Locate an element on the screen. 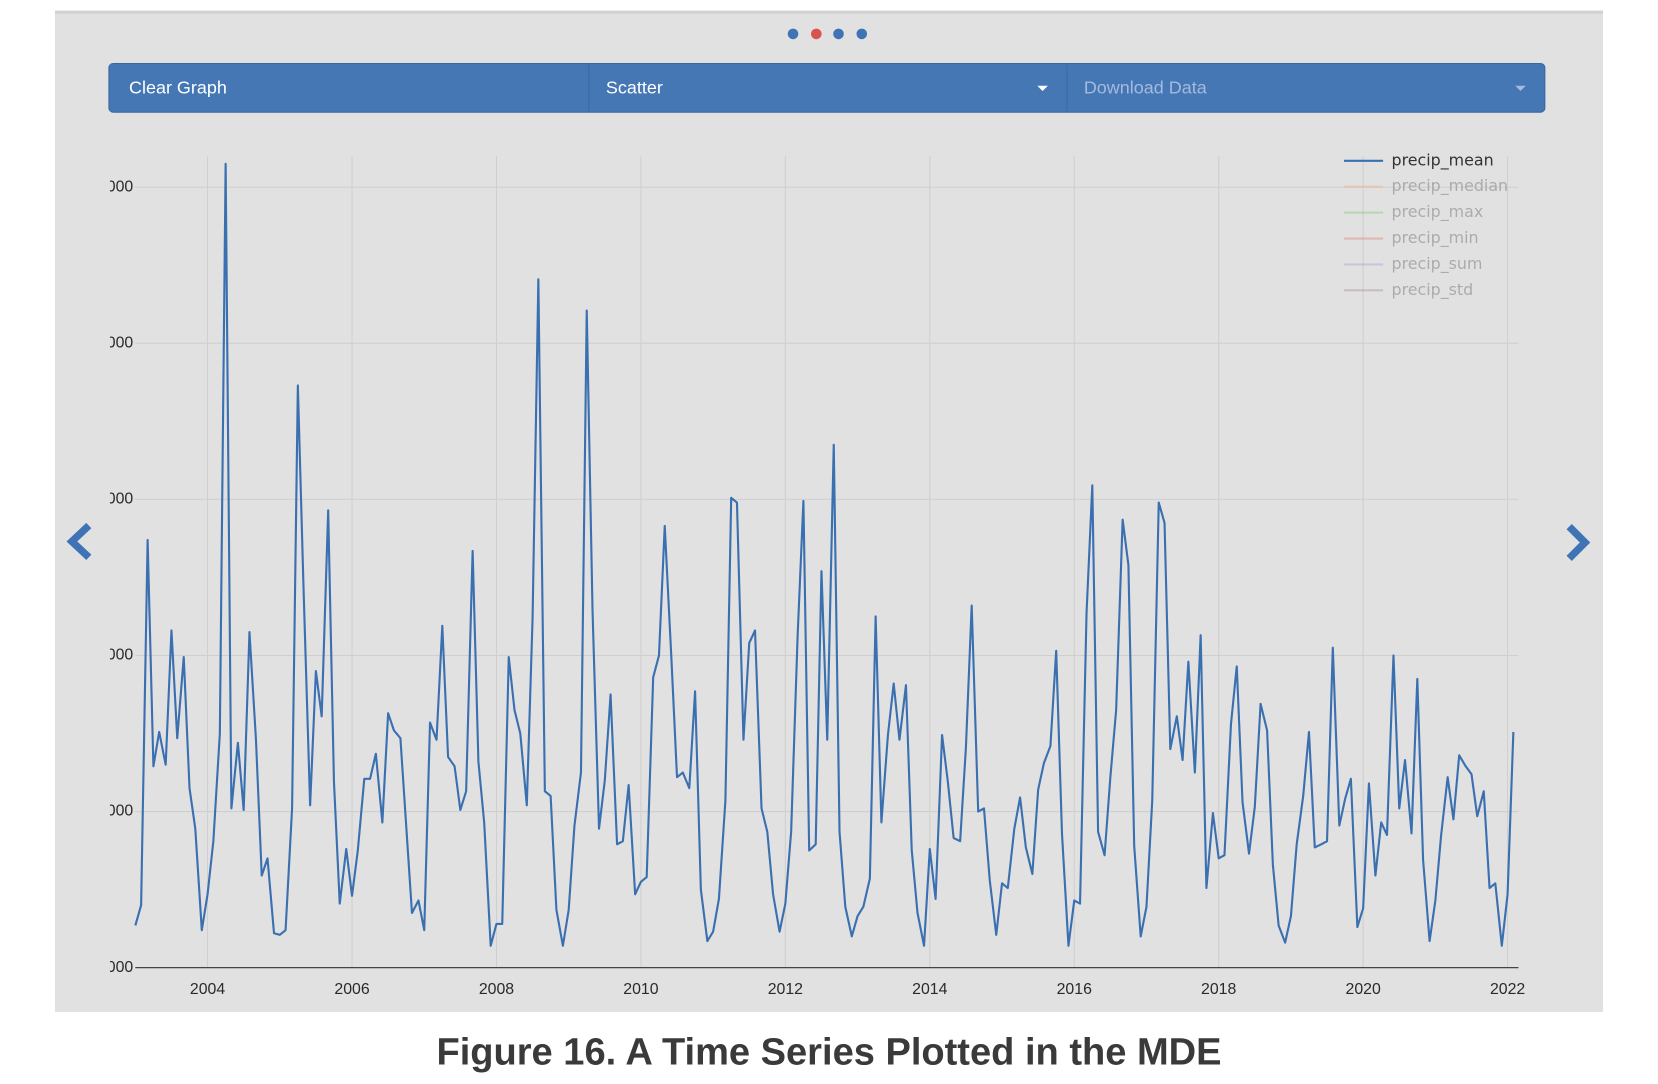 Image resolution: width=1658 pixels, height=1084 pixels. x-tick-label: 2022 is located at coordinates (1507, 989).